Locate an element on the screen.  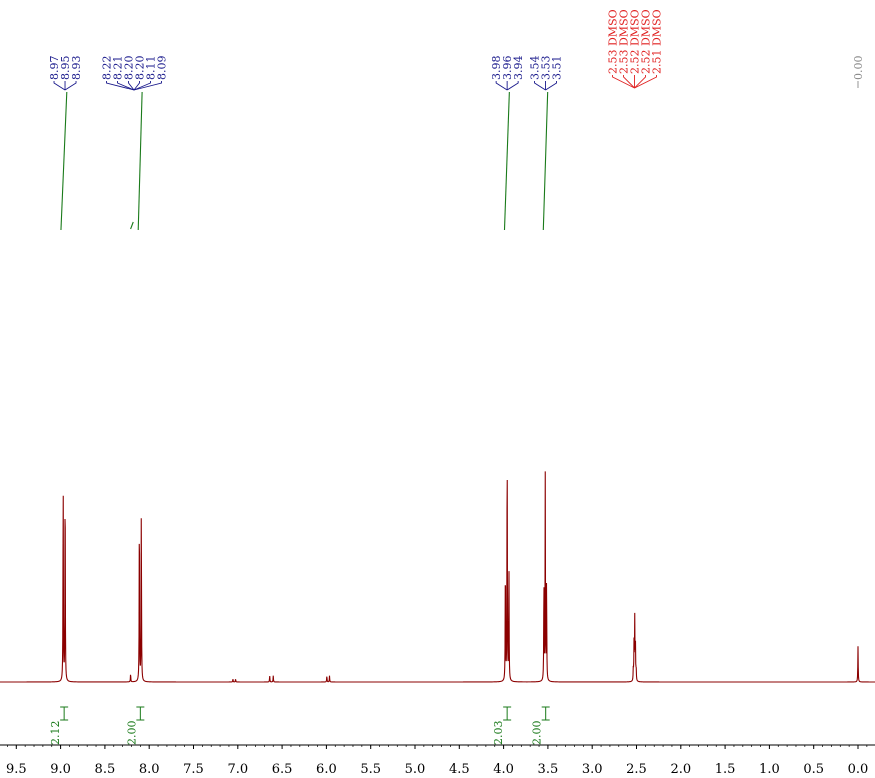
peak-label: 2.51 DMSO is located at coordinates (657, 41).